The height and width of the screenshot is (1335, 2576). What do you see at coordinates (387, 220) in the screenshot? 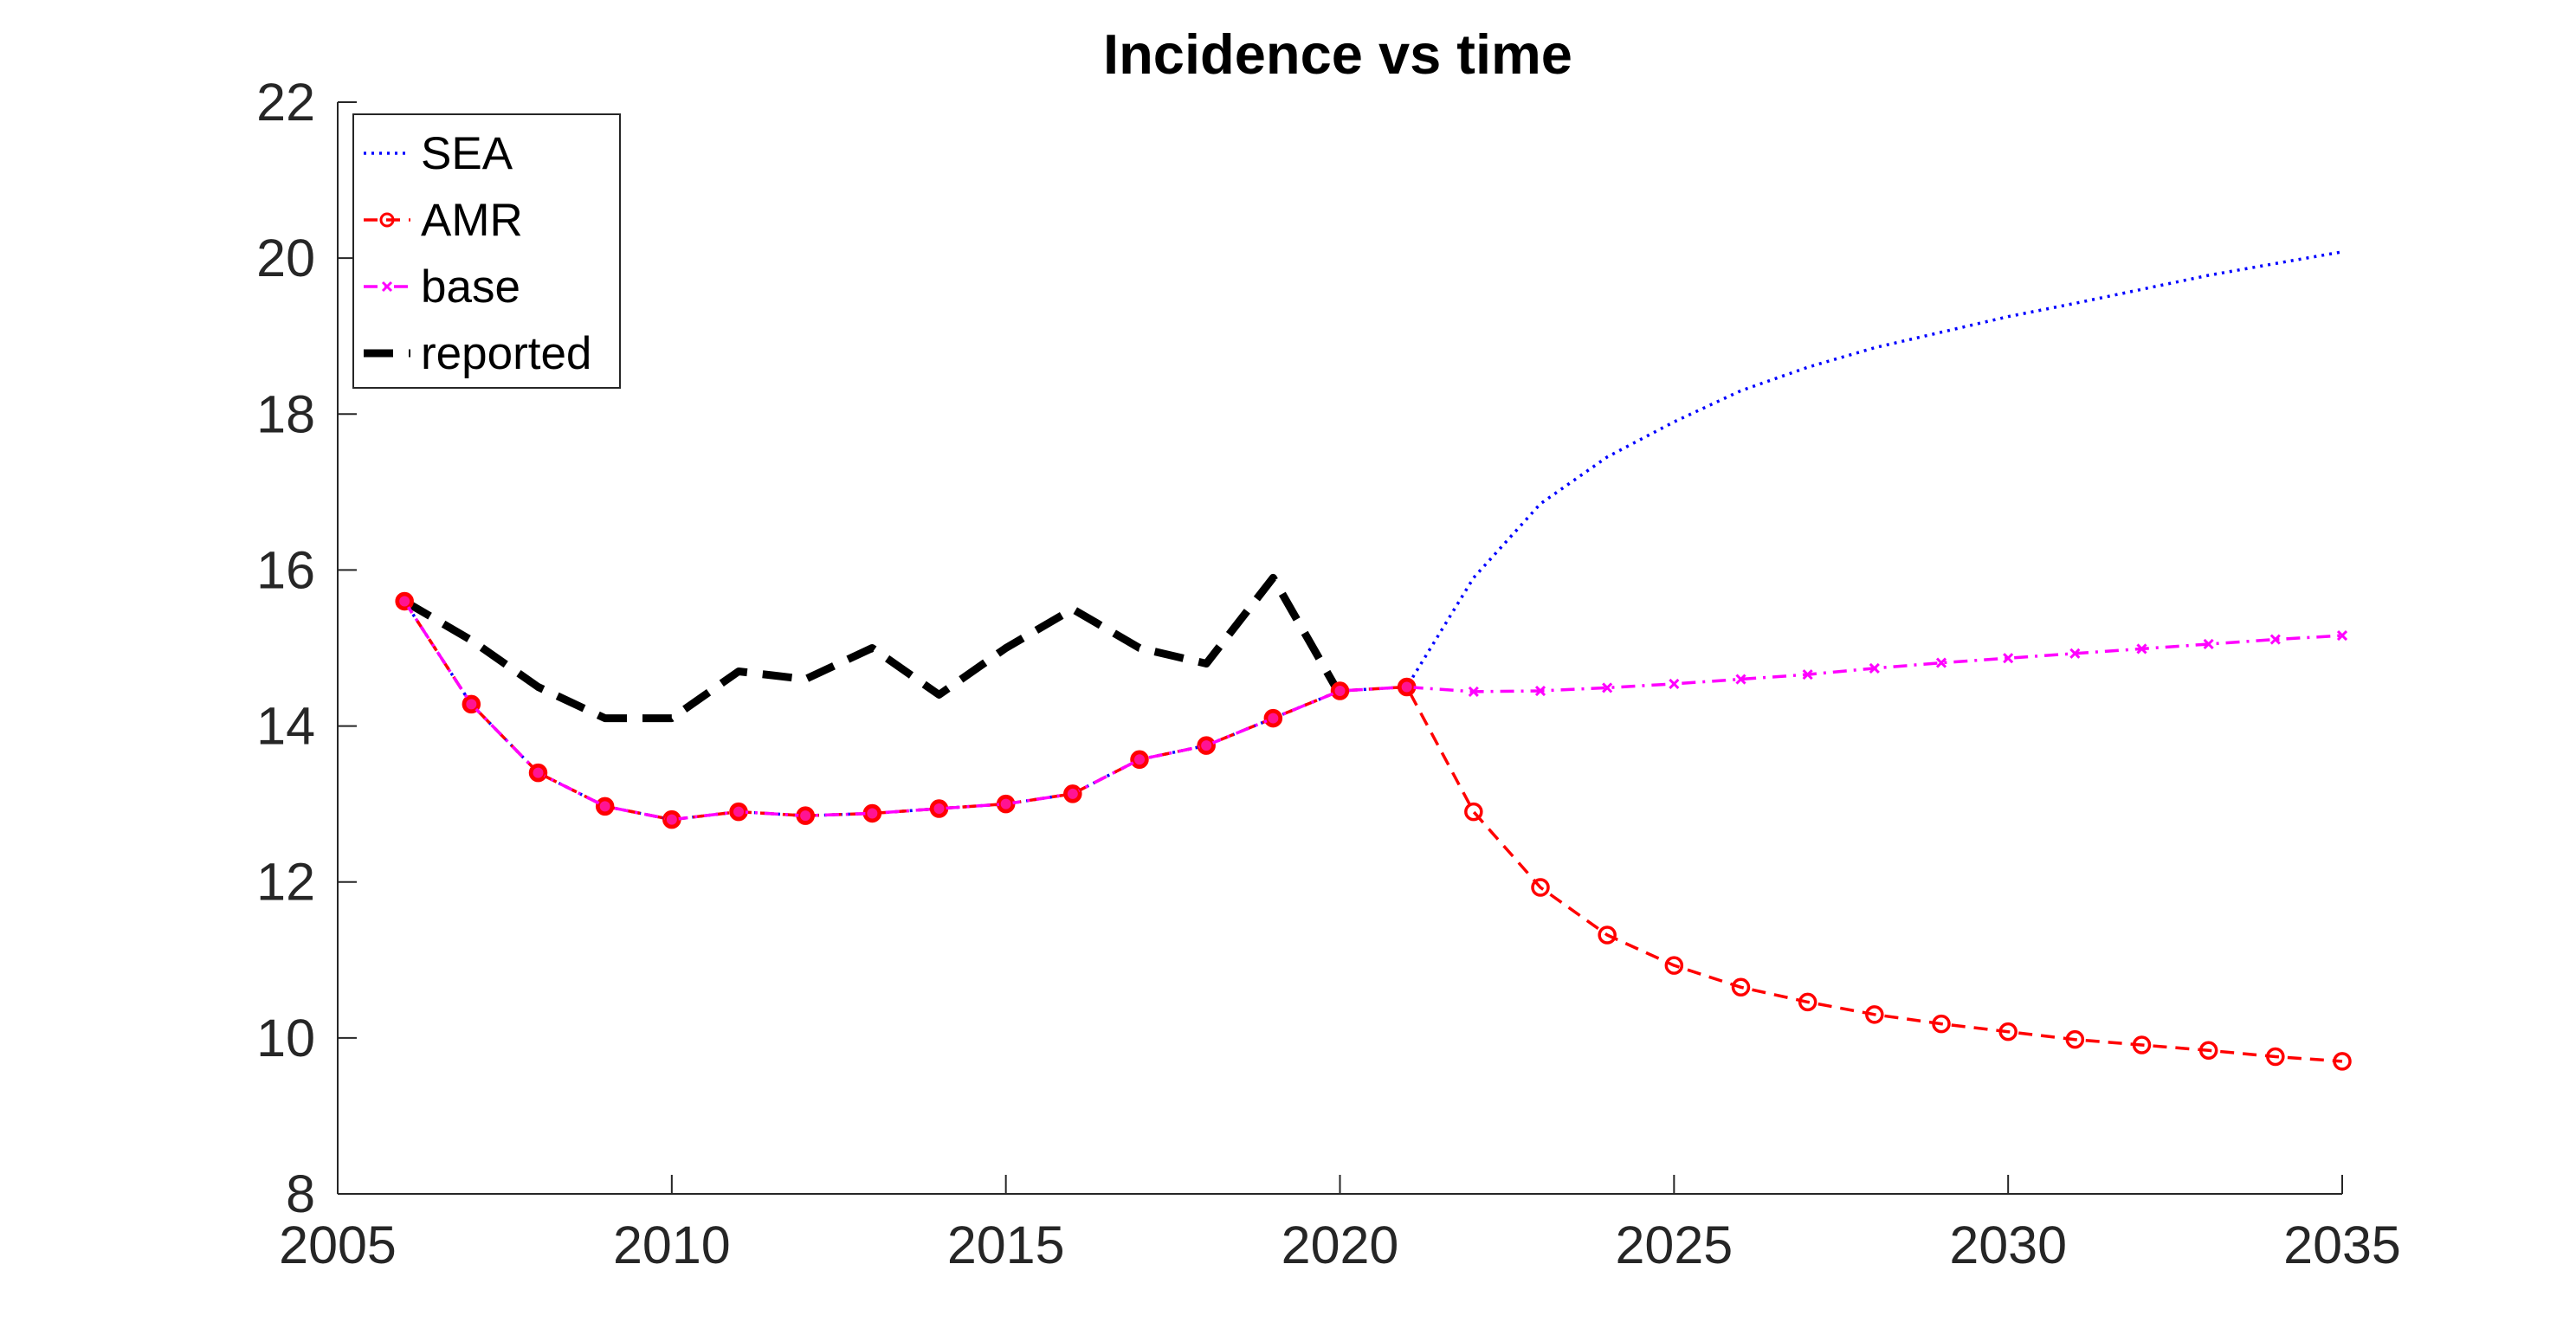
I see `legend-marker-AMR` at bounding box center [387, 220].